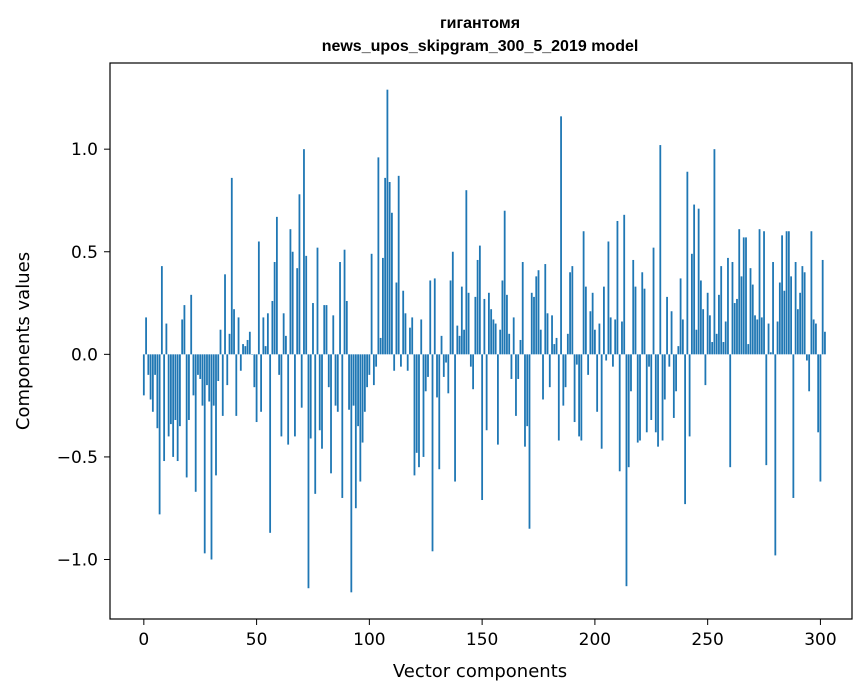 This screenshot has height=696, width=867. I want to click on x-tick-label: 50, so click(257, 640).